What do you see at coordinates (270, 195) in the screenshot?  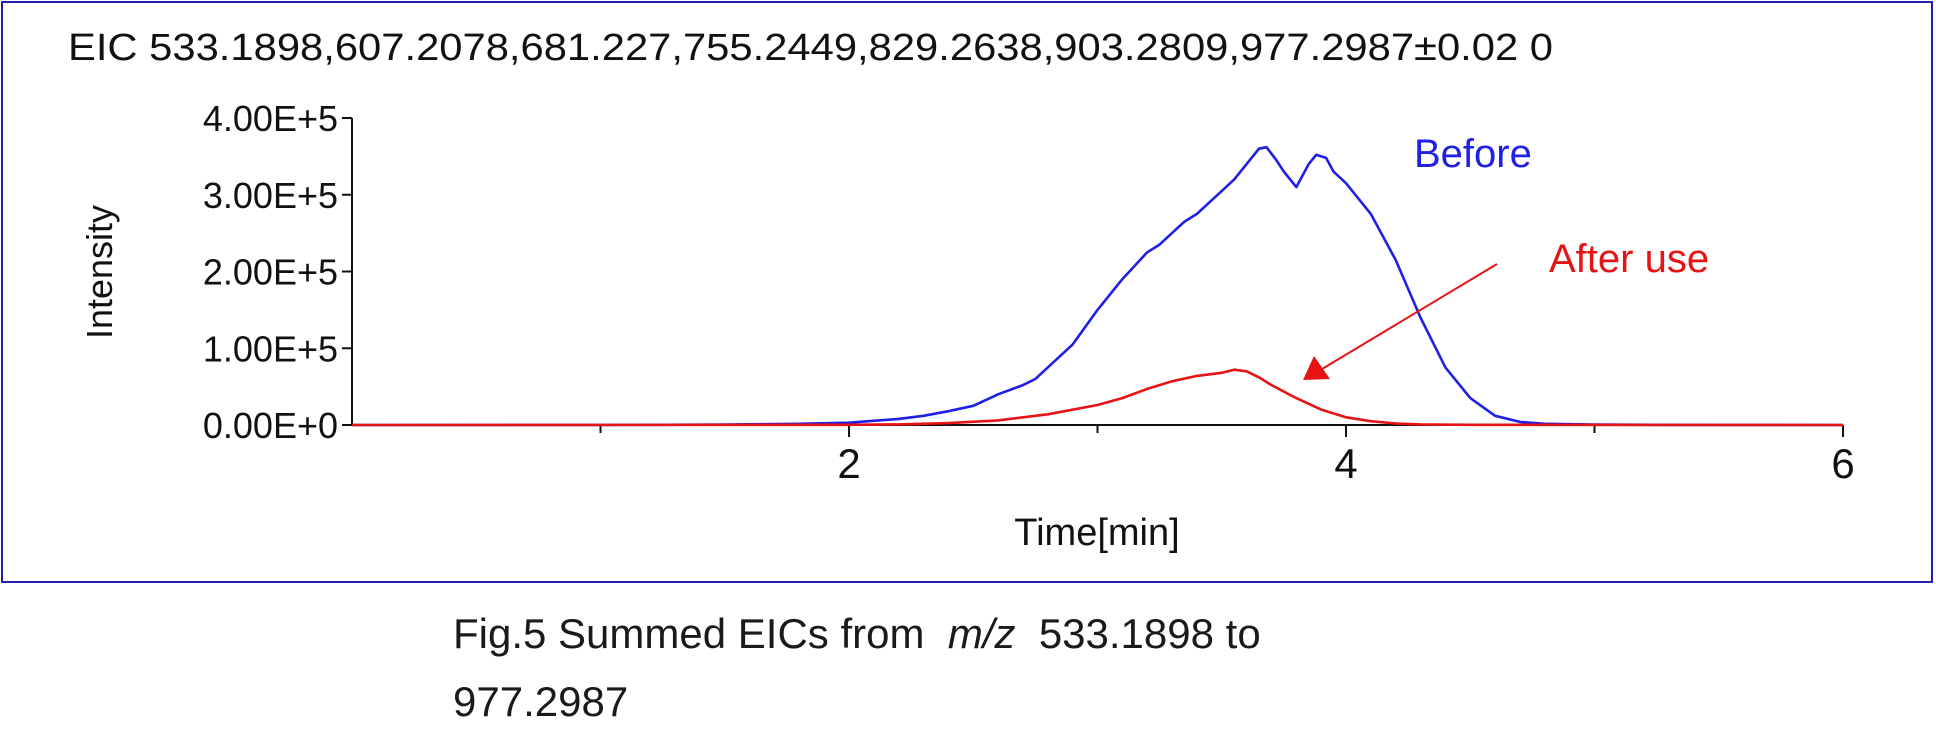 I see `y-tick-label: 3.00E+5` at bounding box center [270, 195].